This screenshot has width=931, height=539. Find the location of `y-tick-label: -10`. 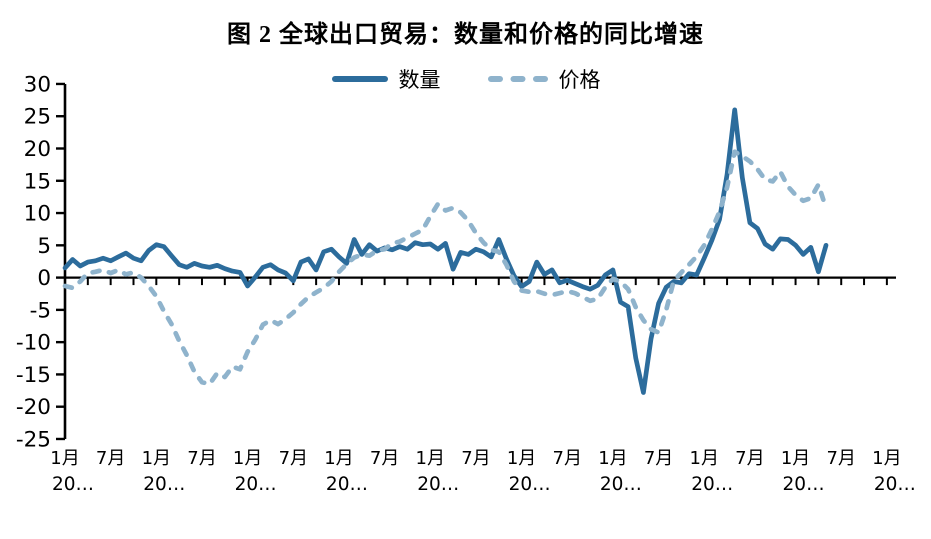

y-tick-label: -10 is located at coordinates (33, 343).